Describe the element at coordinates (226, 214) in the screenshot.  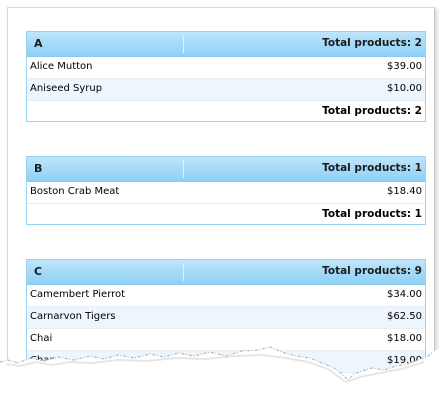
I see `group-footer: Total products: 1` at that location.